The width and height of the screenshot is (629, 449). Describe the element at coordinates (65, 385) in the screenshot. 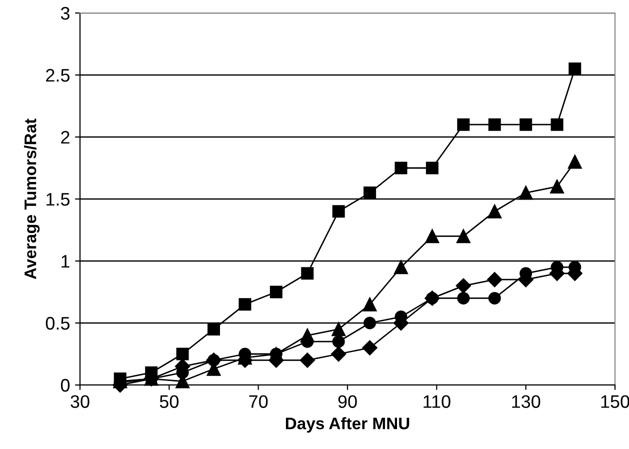

I see `y-tick-label: 0` at that location.